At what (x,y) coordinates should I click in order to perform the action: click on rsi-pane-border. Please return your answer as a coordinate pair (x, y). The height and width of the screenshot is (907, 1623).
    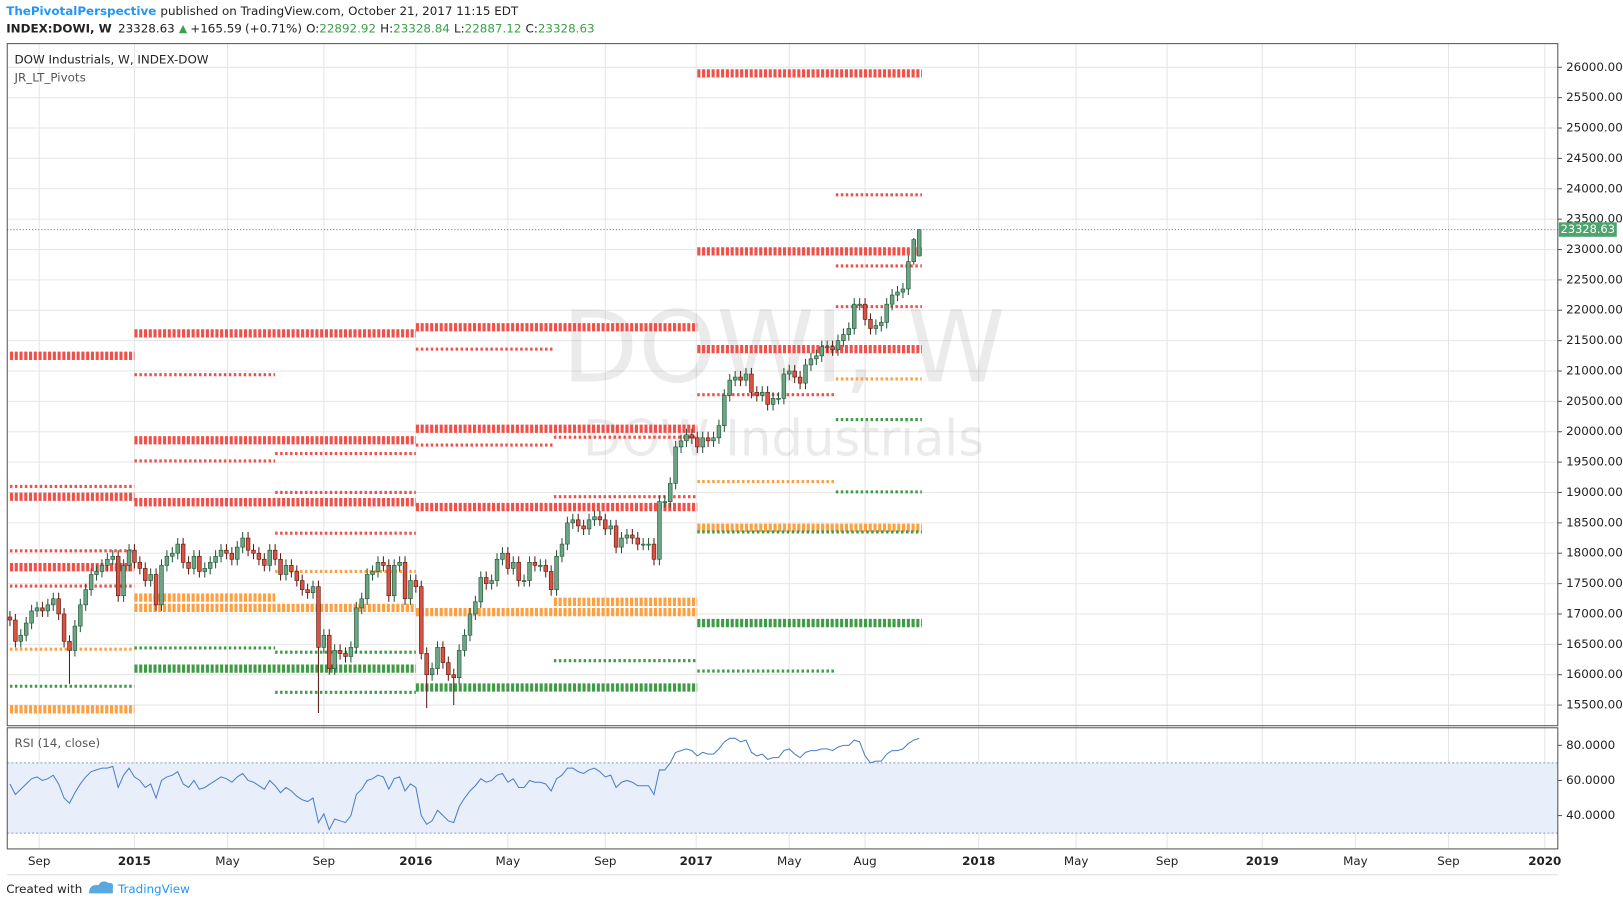
    Looking at the image, I should click on (782, 788).